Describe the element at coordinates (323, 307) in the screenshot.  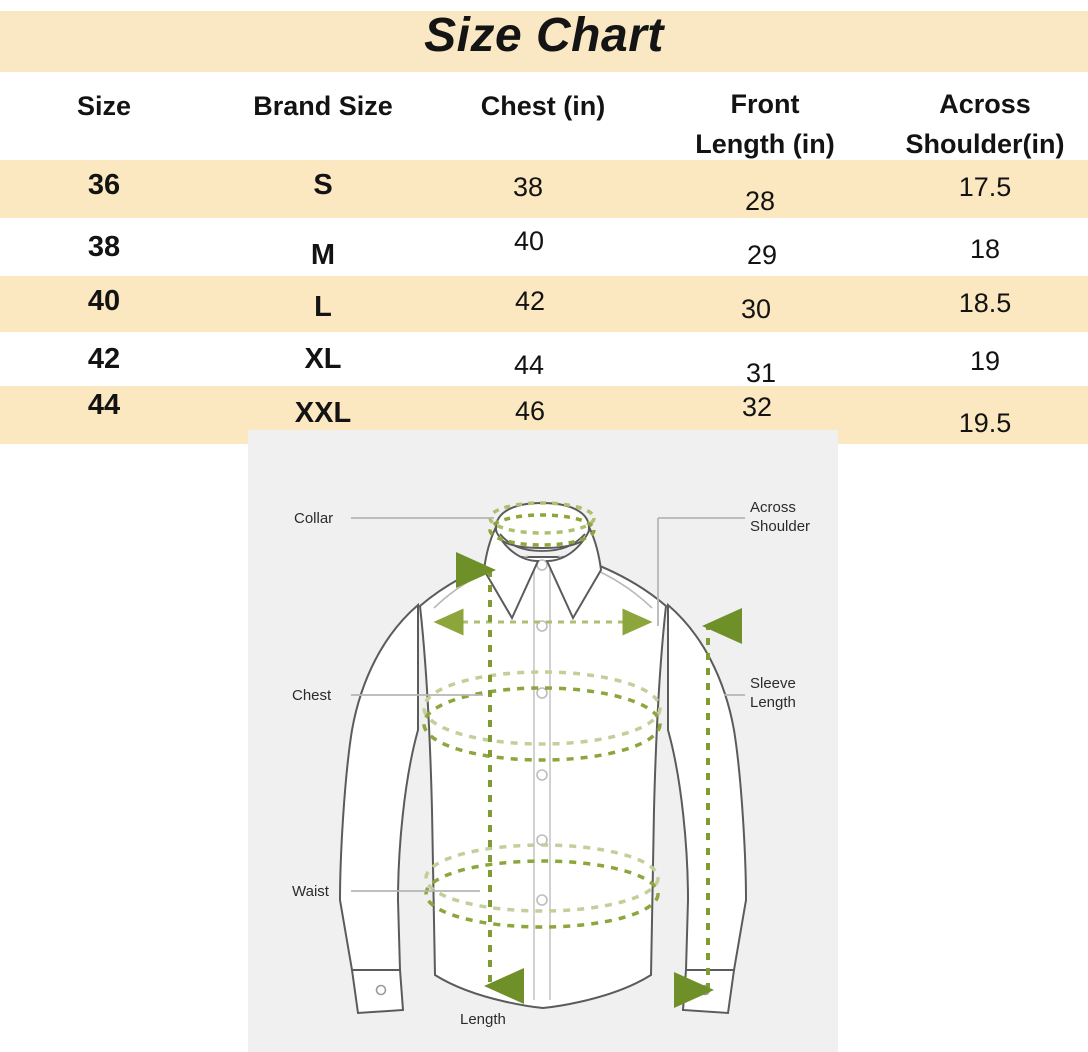
I see `cell-brand-size: L` at that location.